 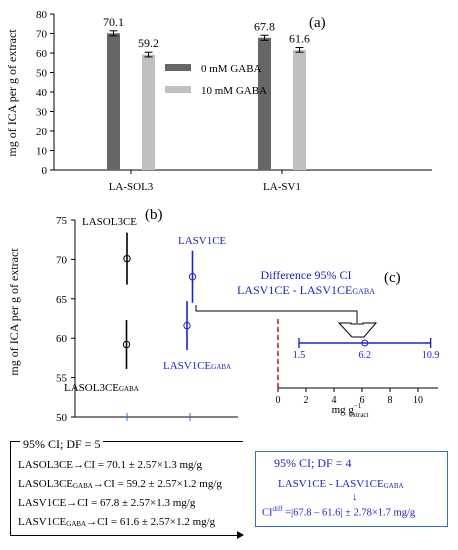 I want to click on panel-b-y-tick-label: 65, so click(x=62, y=300).